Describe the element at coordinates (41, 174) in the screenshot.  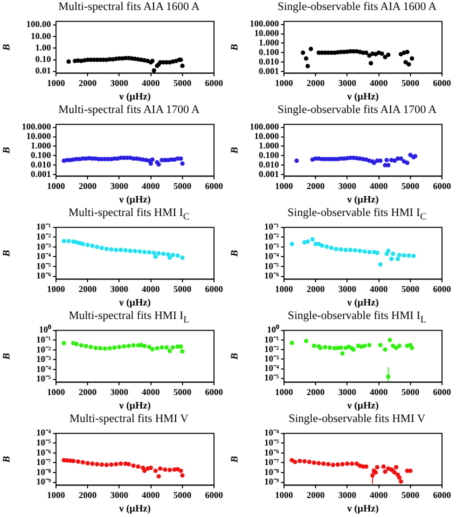
I see `y-tick-label: 0.001` at that location.